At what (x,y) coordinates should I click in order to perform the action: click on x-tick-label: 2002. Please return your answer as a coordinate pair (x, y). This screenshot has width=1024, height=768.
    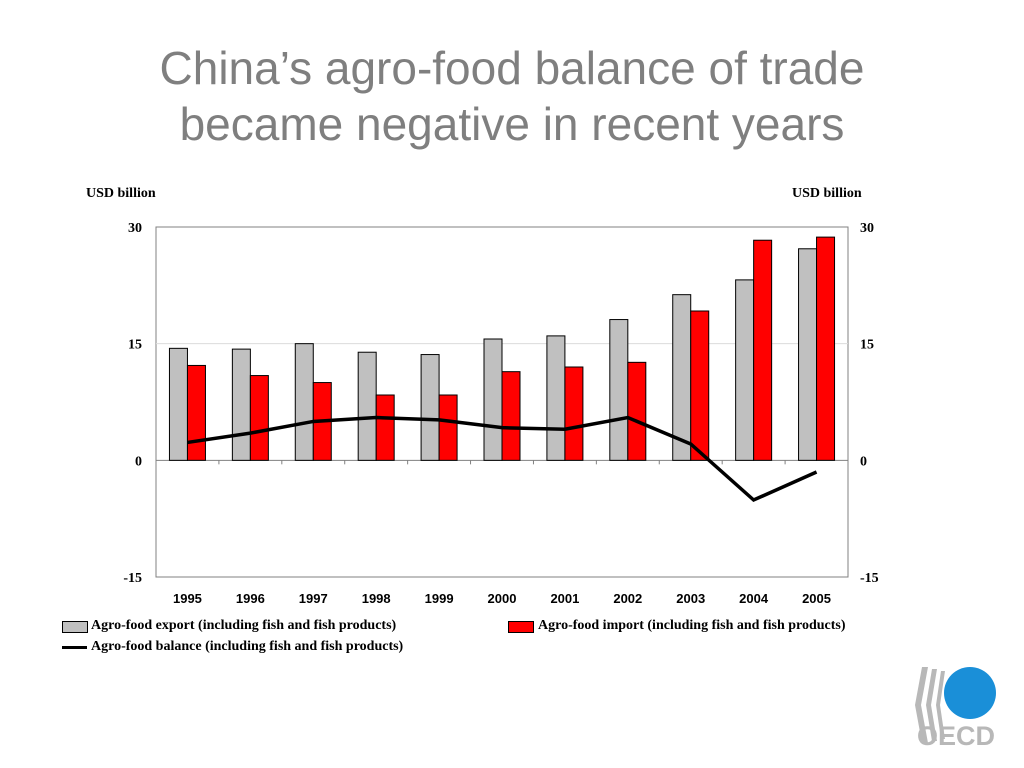
    Looking at the image, I should click on (627, 598).